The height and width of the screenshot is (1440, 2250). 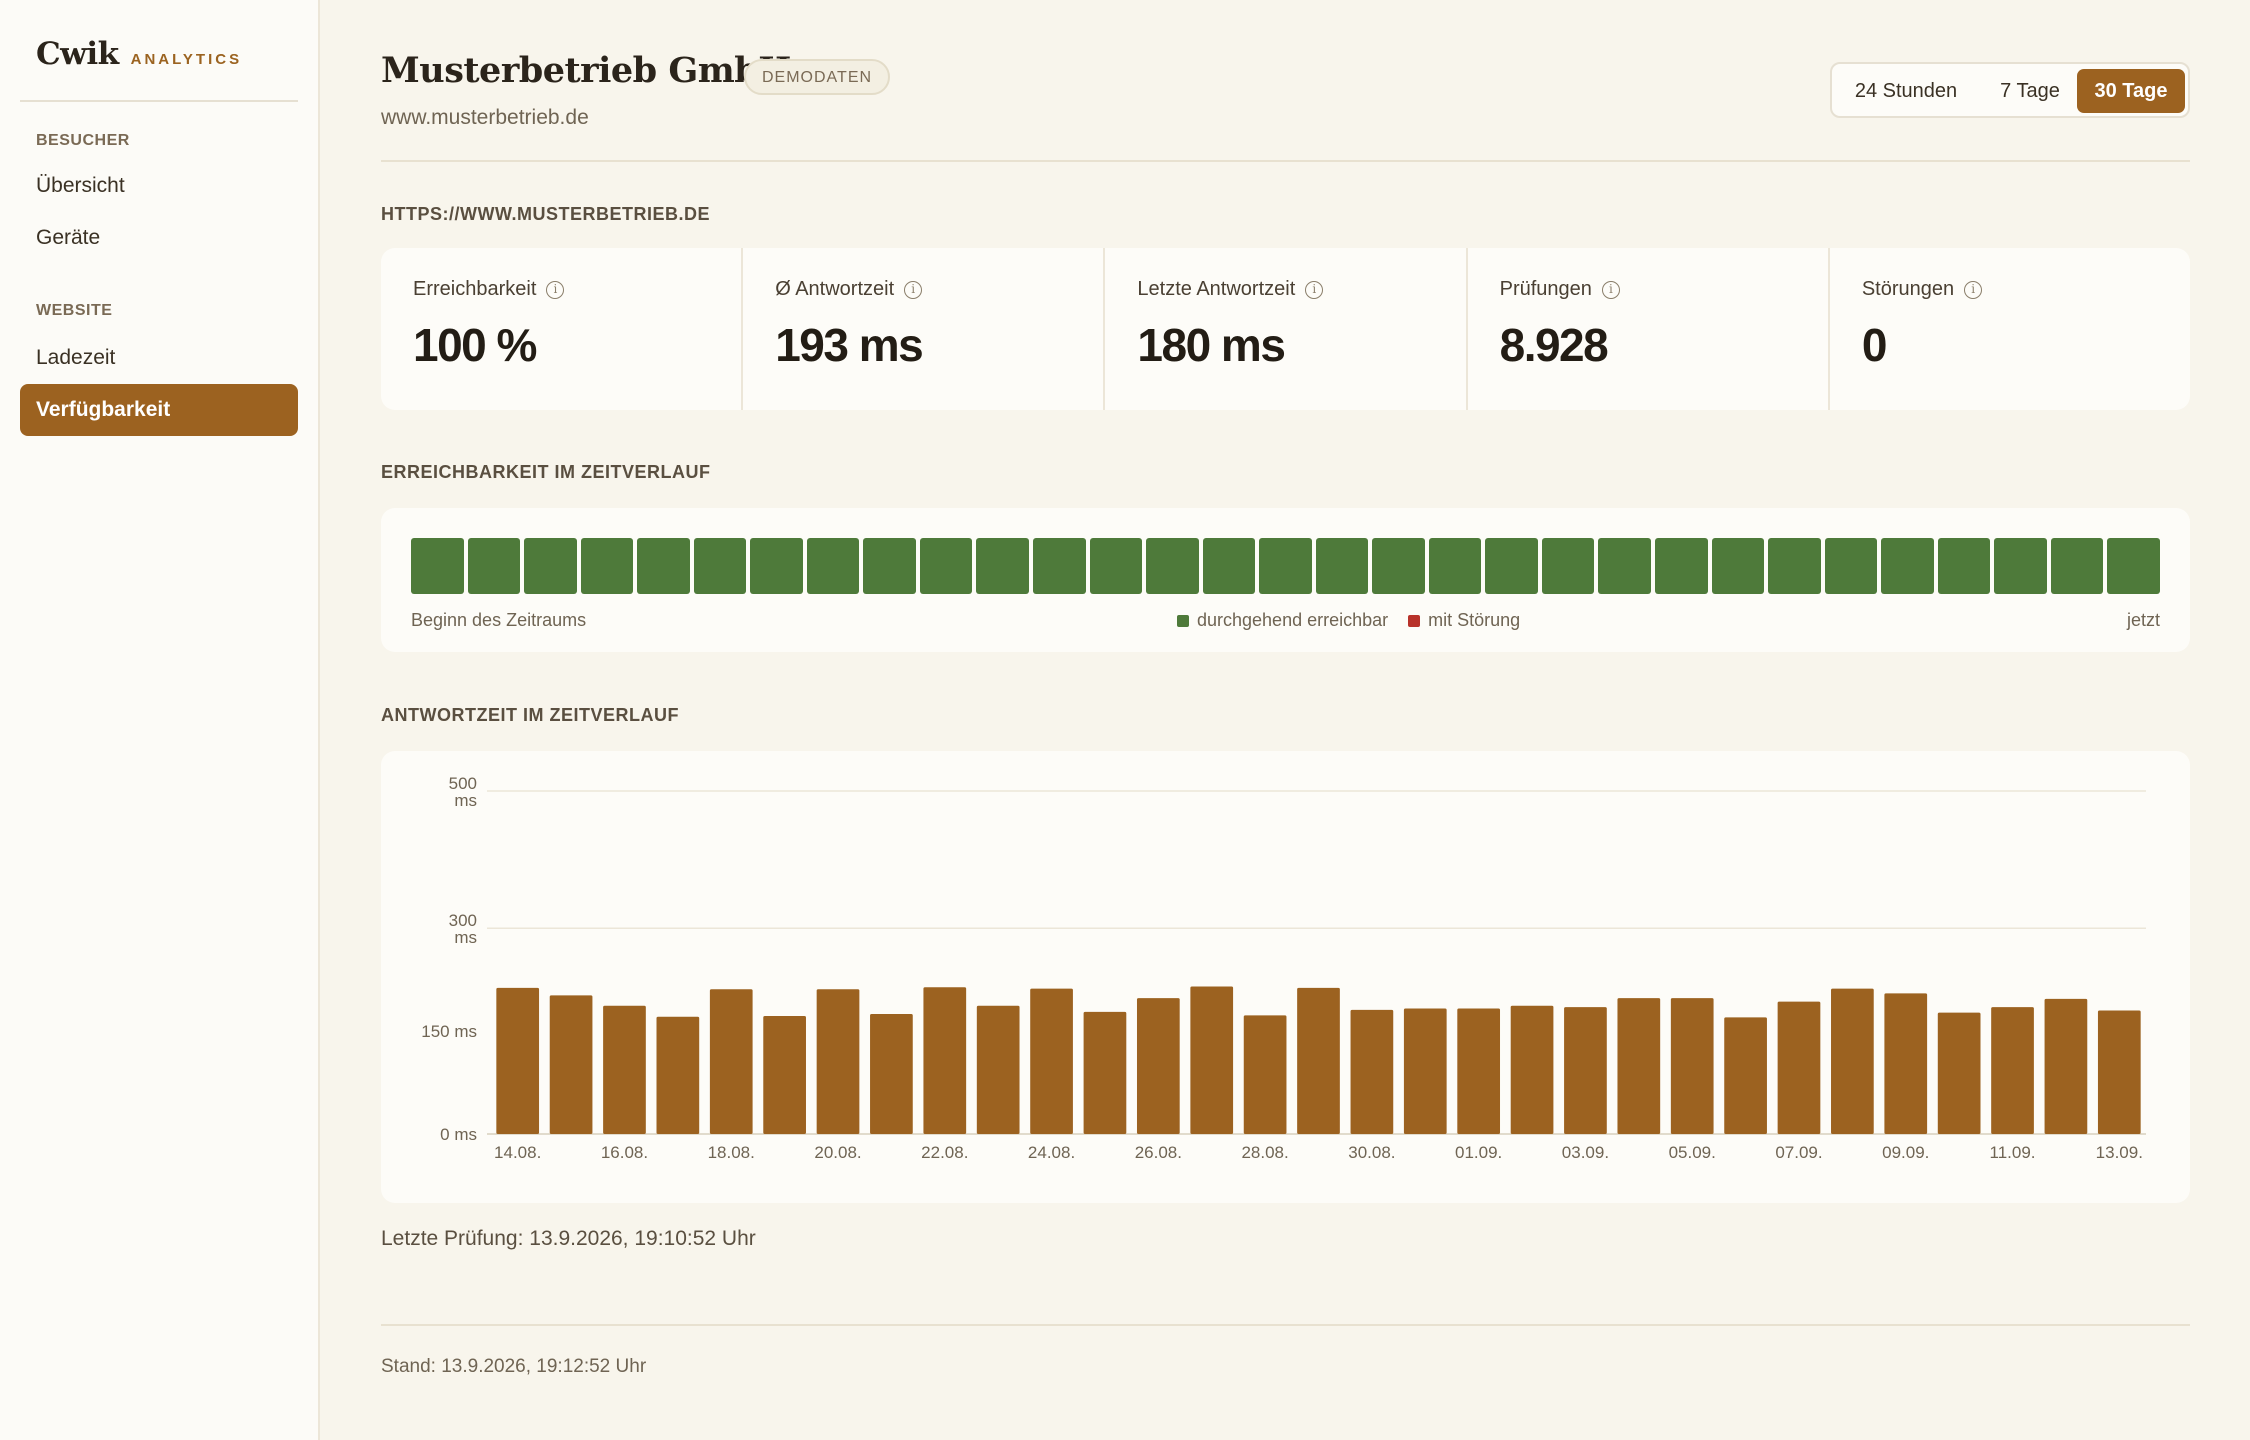 What do you see at coordinates (624, 1152) in the screenshot?
I see `x-tick-label: 16.08.` at bounding box center [624, 1152].